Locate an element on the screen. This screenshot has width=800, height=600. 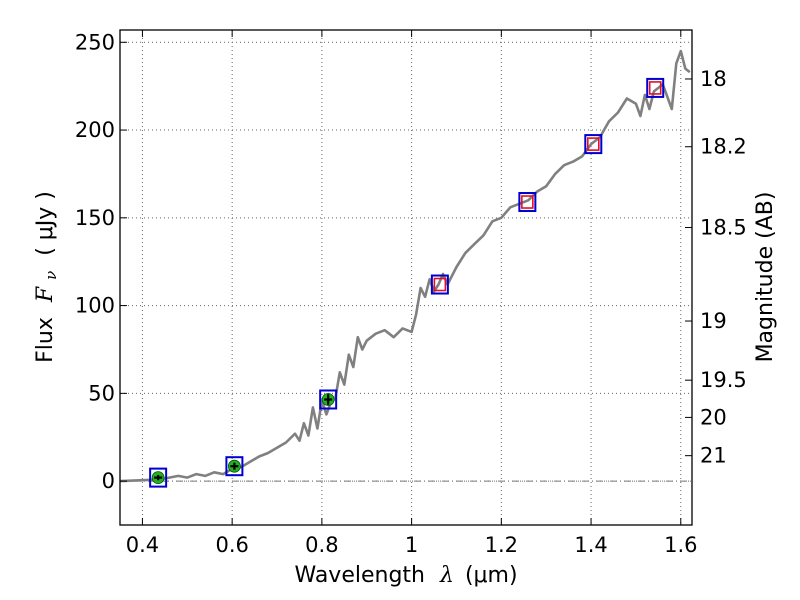
right-axis-label: Magnitude (AB) is located at coordinates (765, 277).